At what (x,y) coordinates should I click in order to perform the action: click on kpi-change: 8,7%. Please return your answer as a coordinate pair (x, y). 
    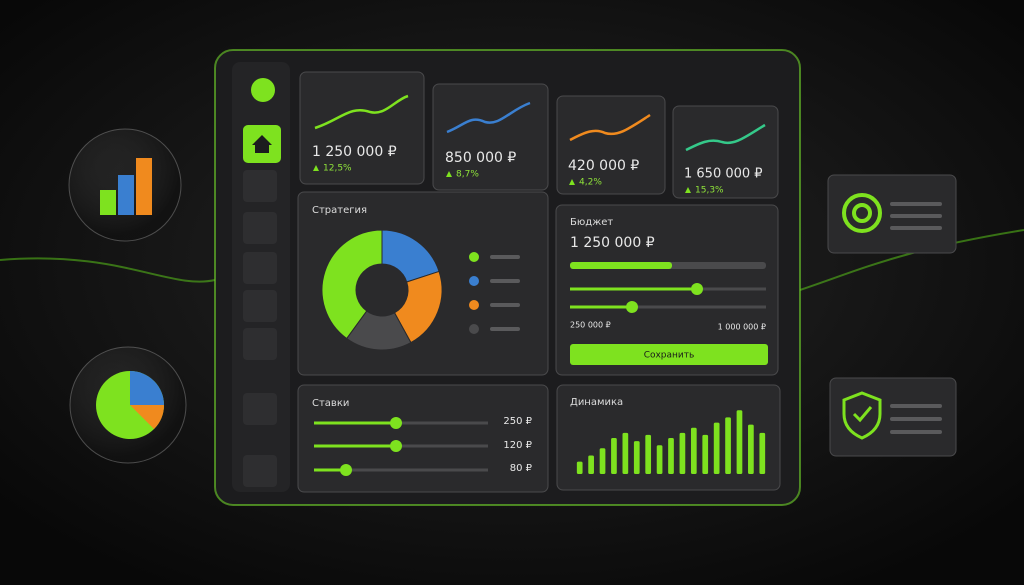
    Looking at the image, I should click on (467, 175).